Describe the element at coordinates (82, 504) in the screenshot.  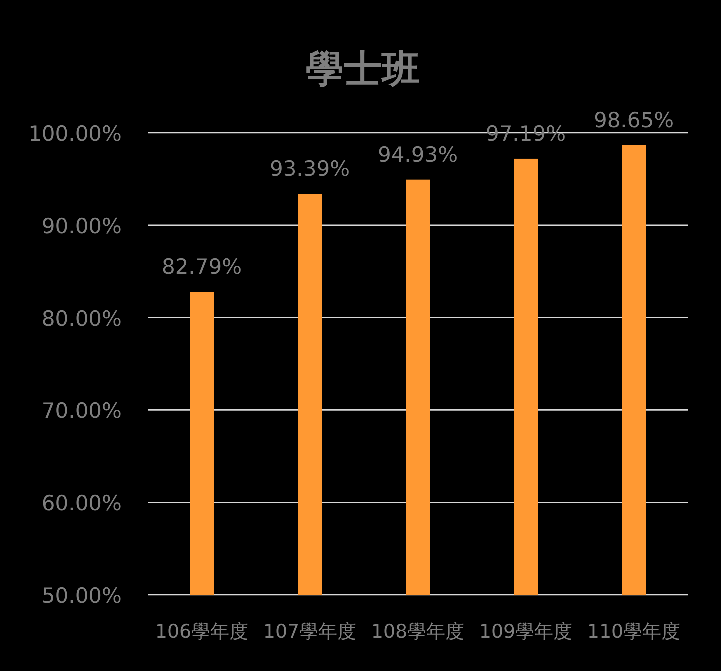
I see `y-tick-label: 60.00%` at that location.